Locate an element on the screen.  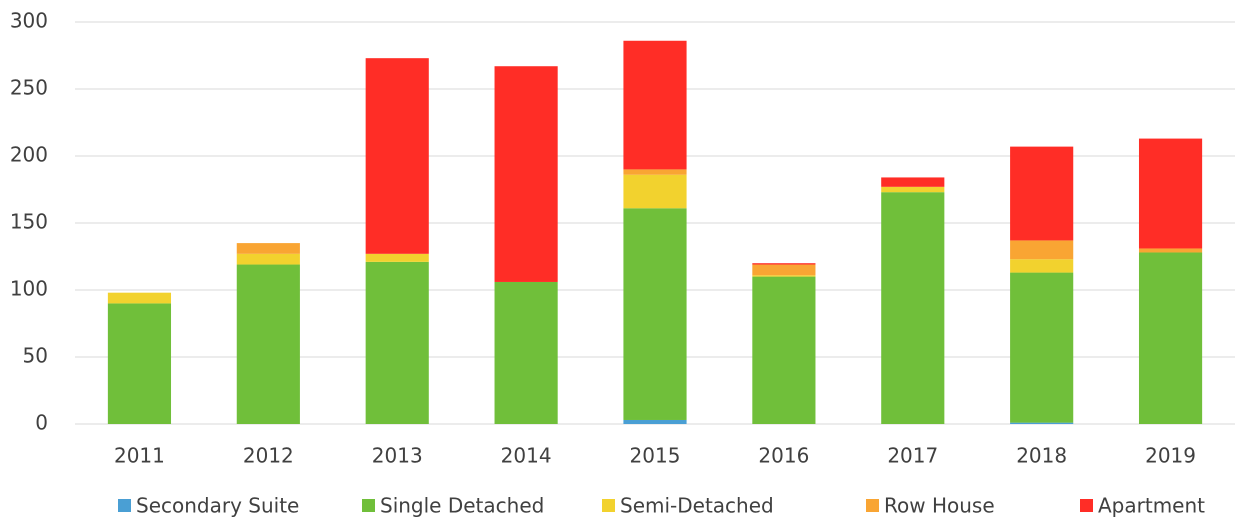
y-tick-label: 300 is located at coordinates (29, 21).